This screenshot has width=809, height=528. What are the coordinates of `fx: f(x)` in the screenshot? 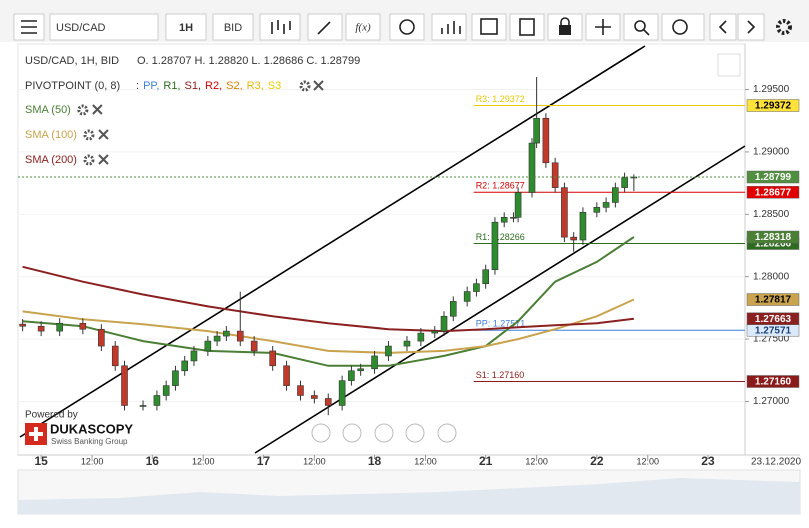 It's located at (363, 28).